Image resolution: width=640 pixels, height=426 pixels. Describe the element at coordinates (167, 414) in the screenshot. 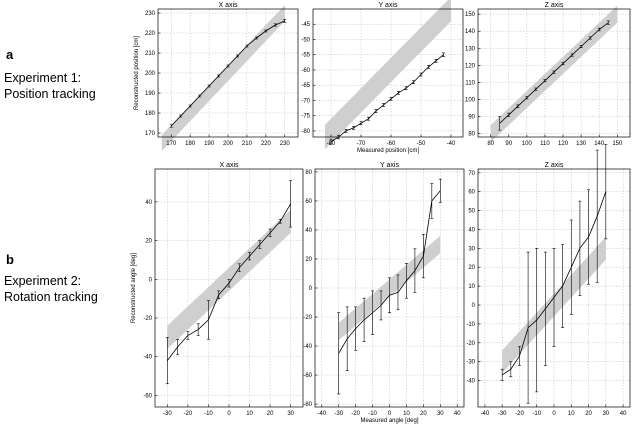

I see `chart-4-x-tick-label: -30` at that location.